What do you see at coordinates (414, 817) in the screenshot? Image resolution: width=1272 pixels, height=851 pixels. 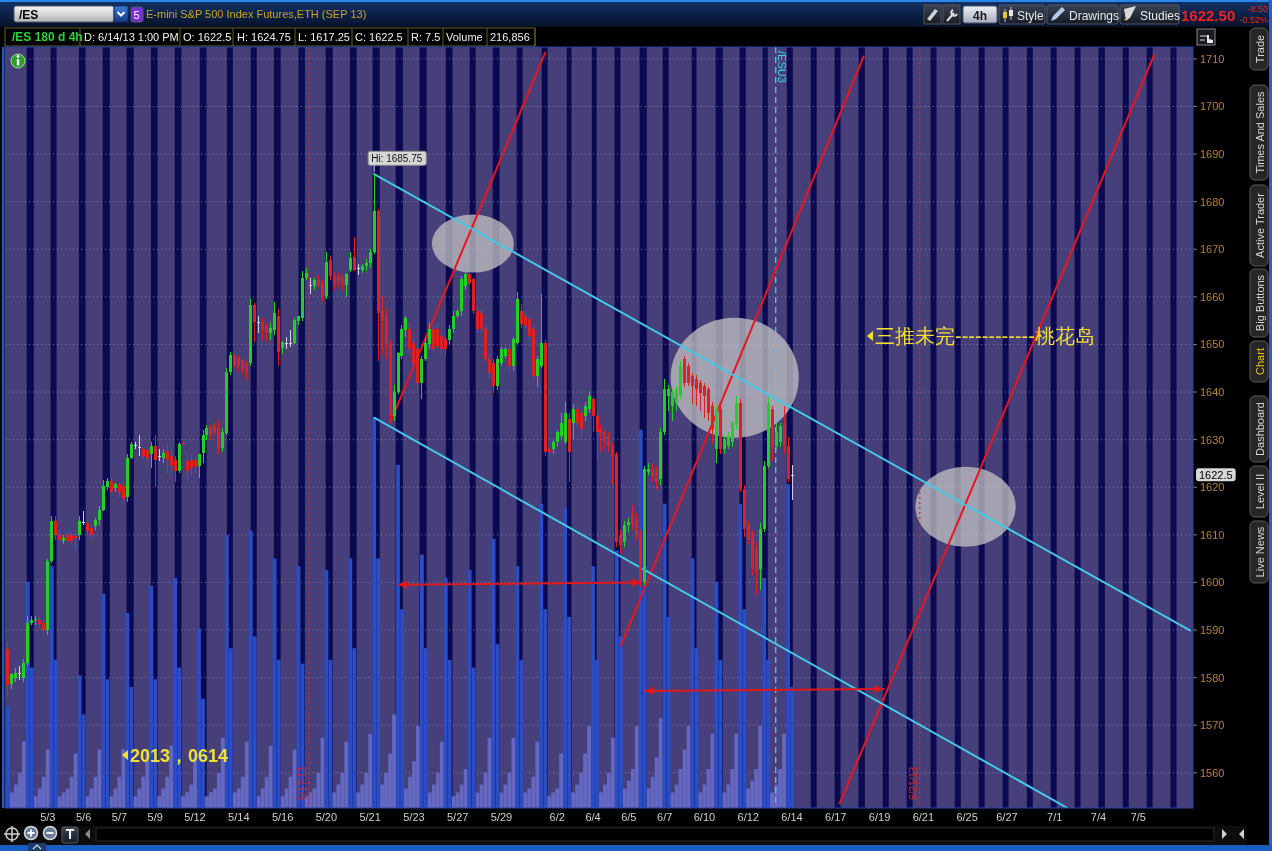 I see `x-tick-label: 5/23` at bounding box center [414, 817].